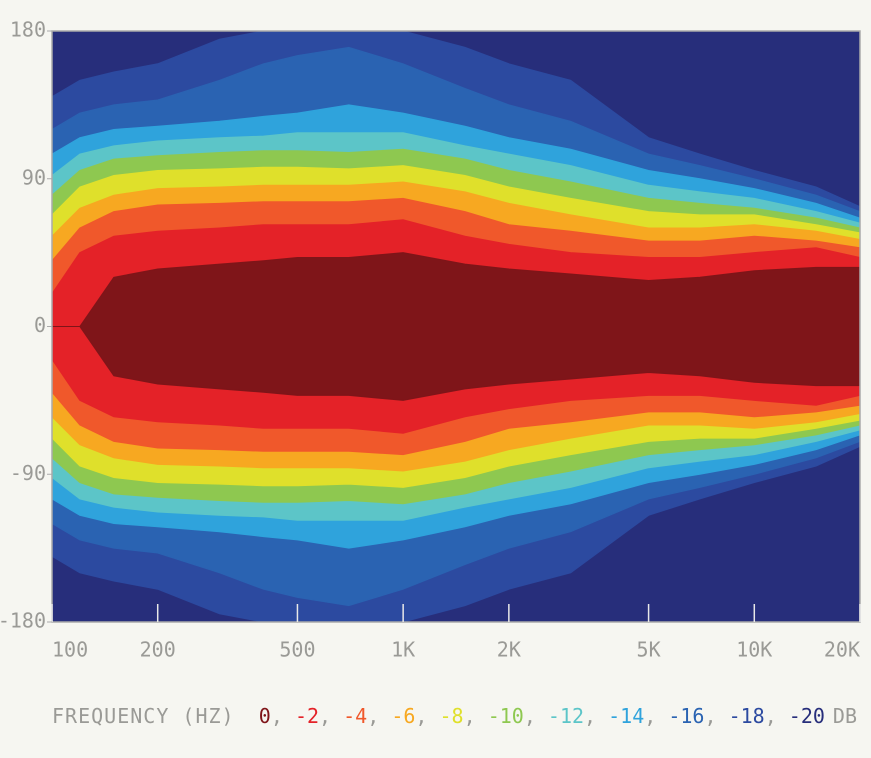 Image resolution: width=871 pixels, height=758 pixels. Describe the element at coordinates (158, 650) in the screenshot. I see `x-tick-label: 200` at that location.